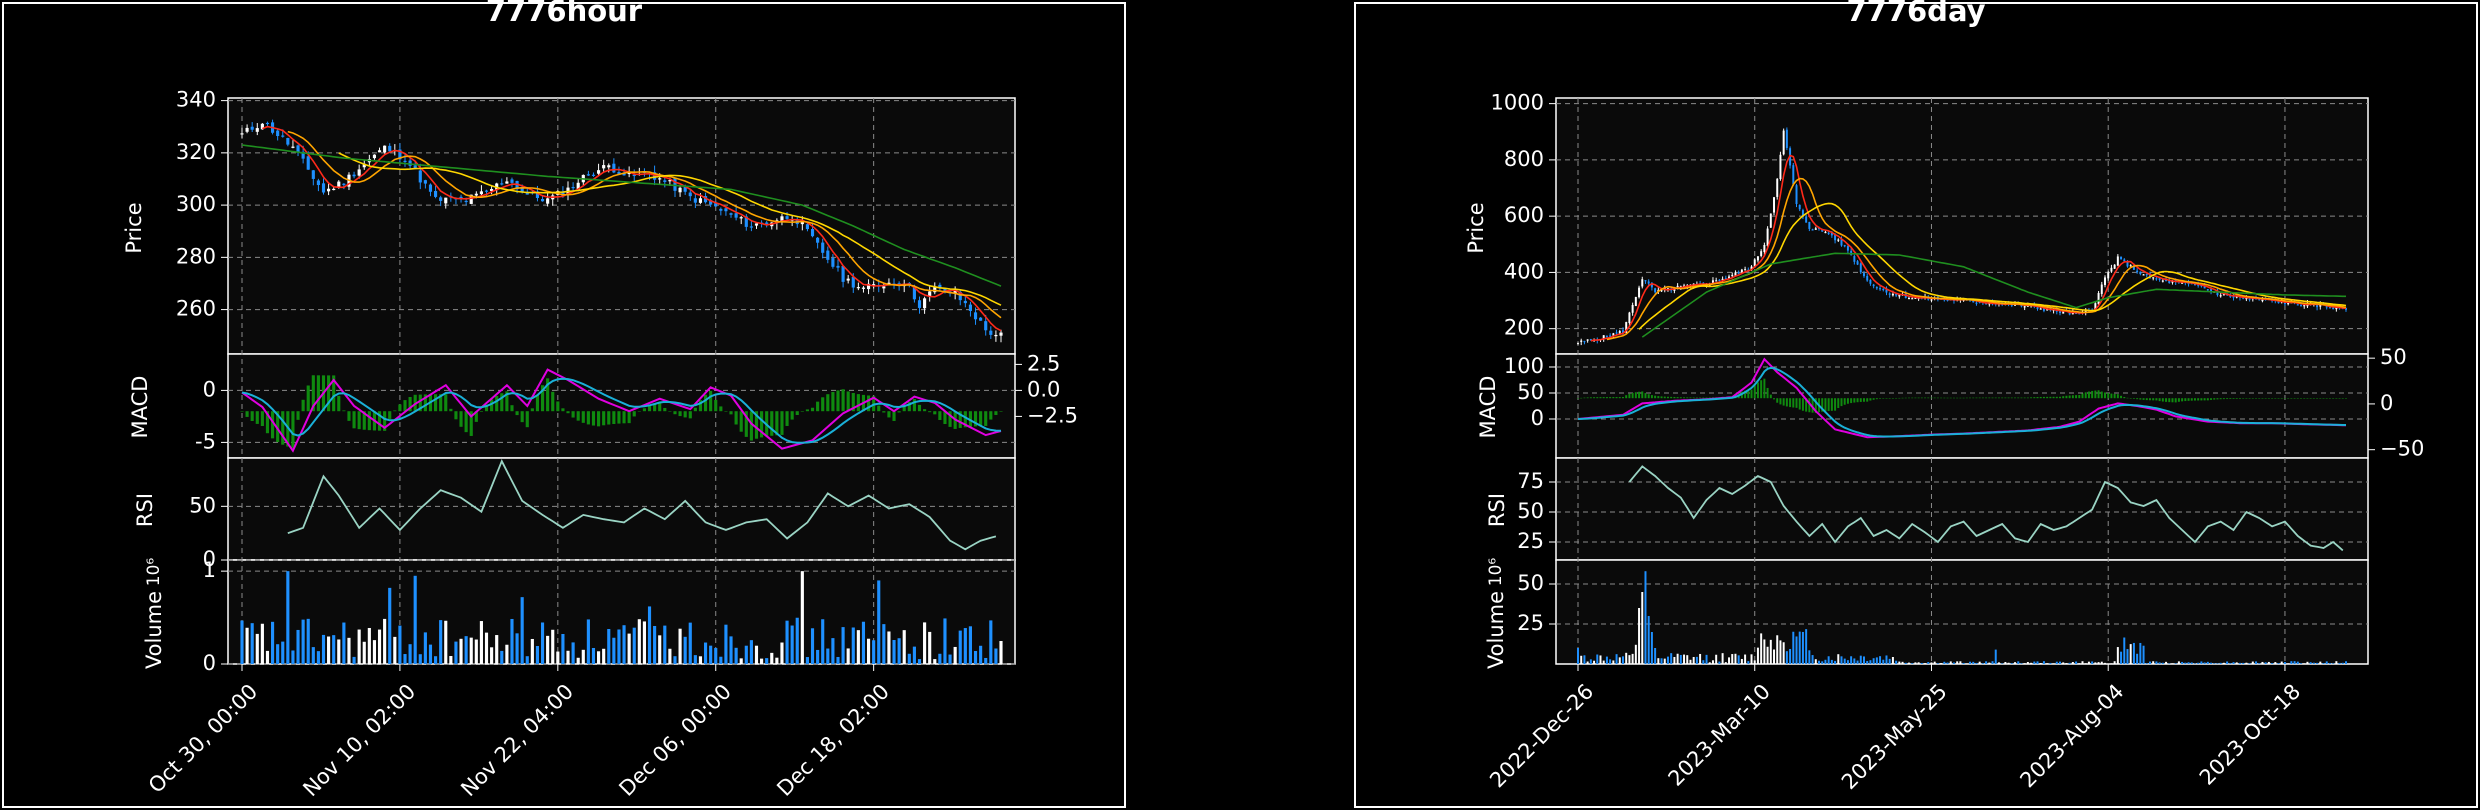 Image resolution: width=2480 pixels, height=810 pixels. I want to click on x-tick-label: 2022-Dec-26, so click(1541, 735).